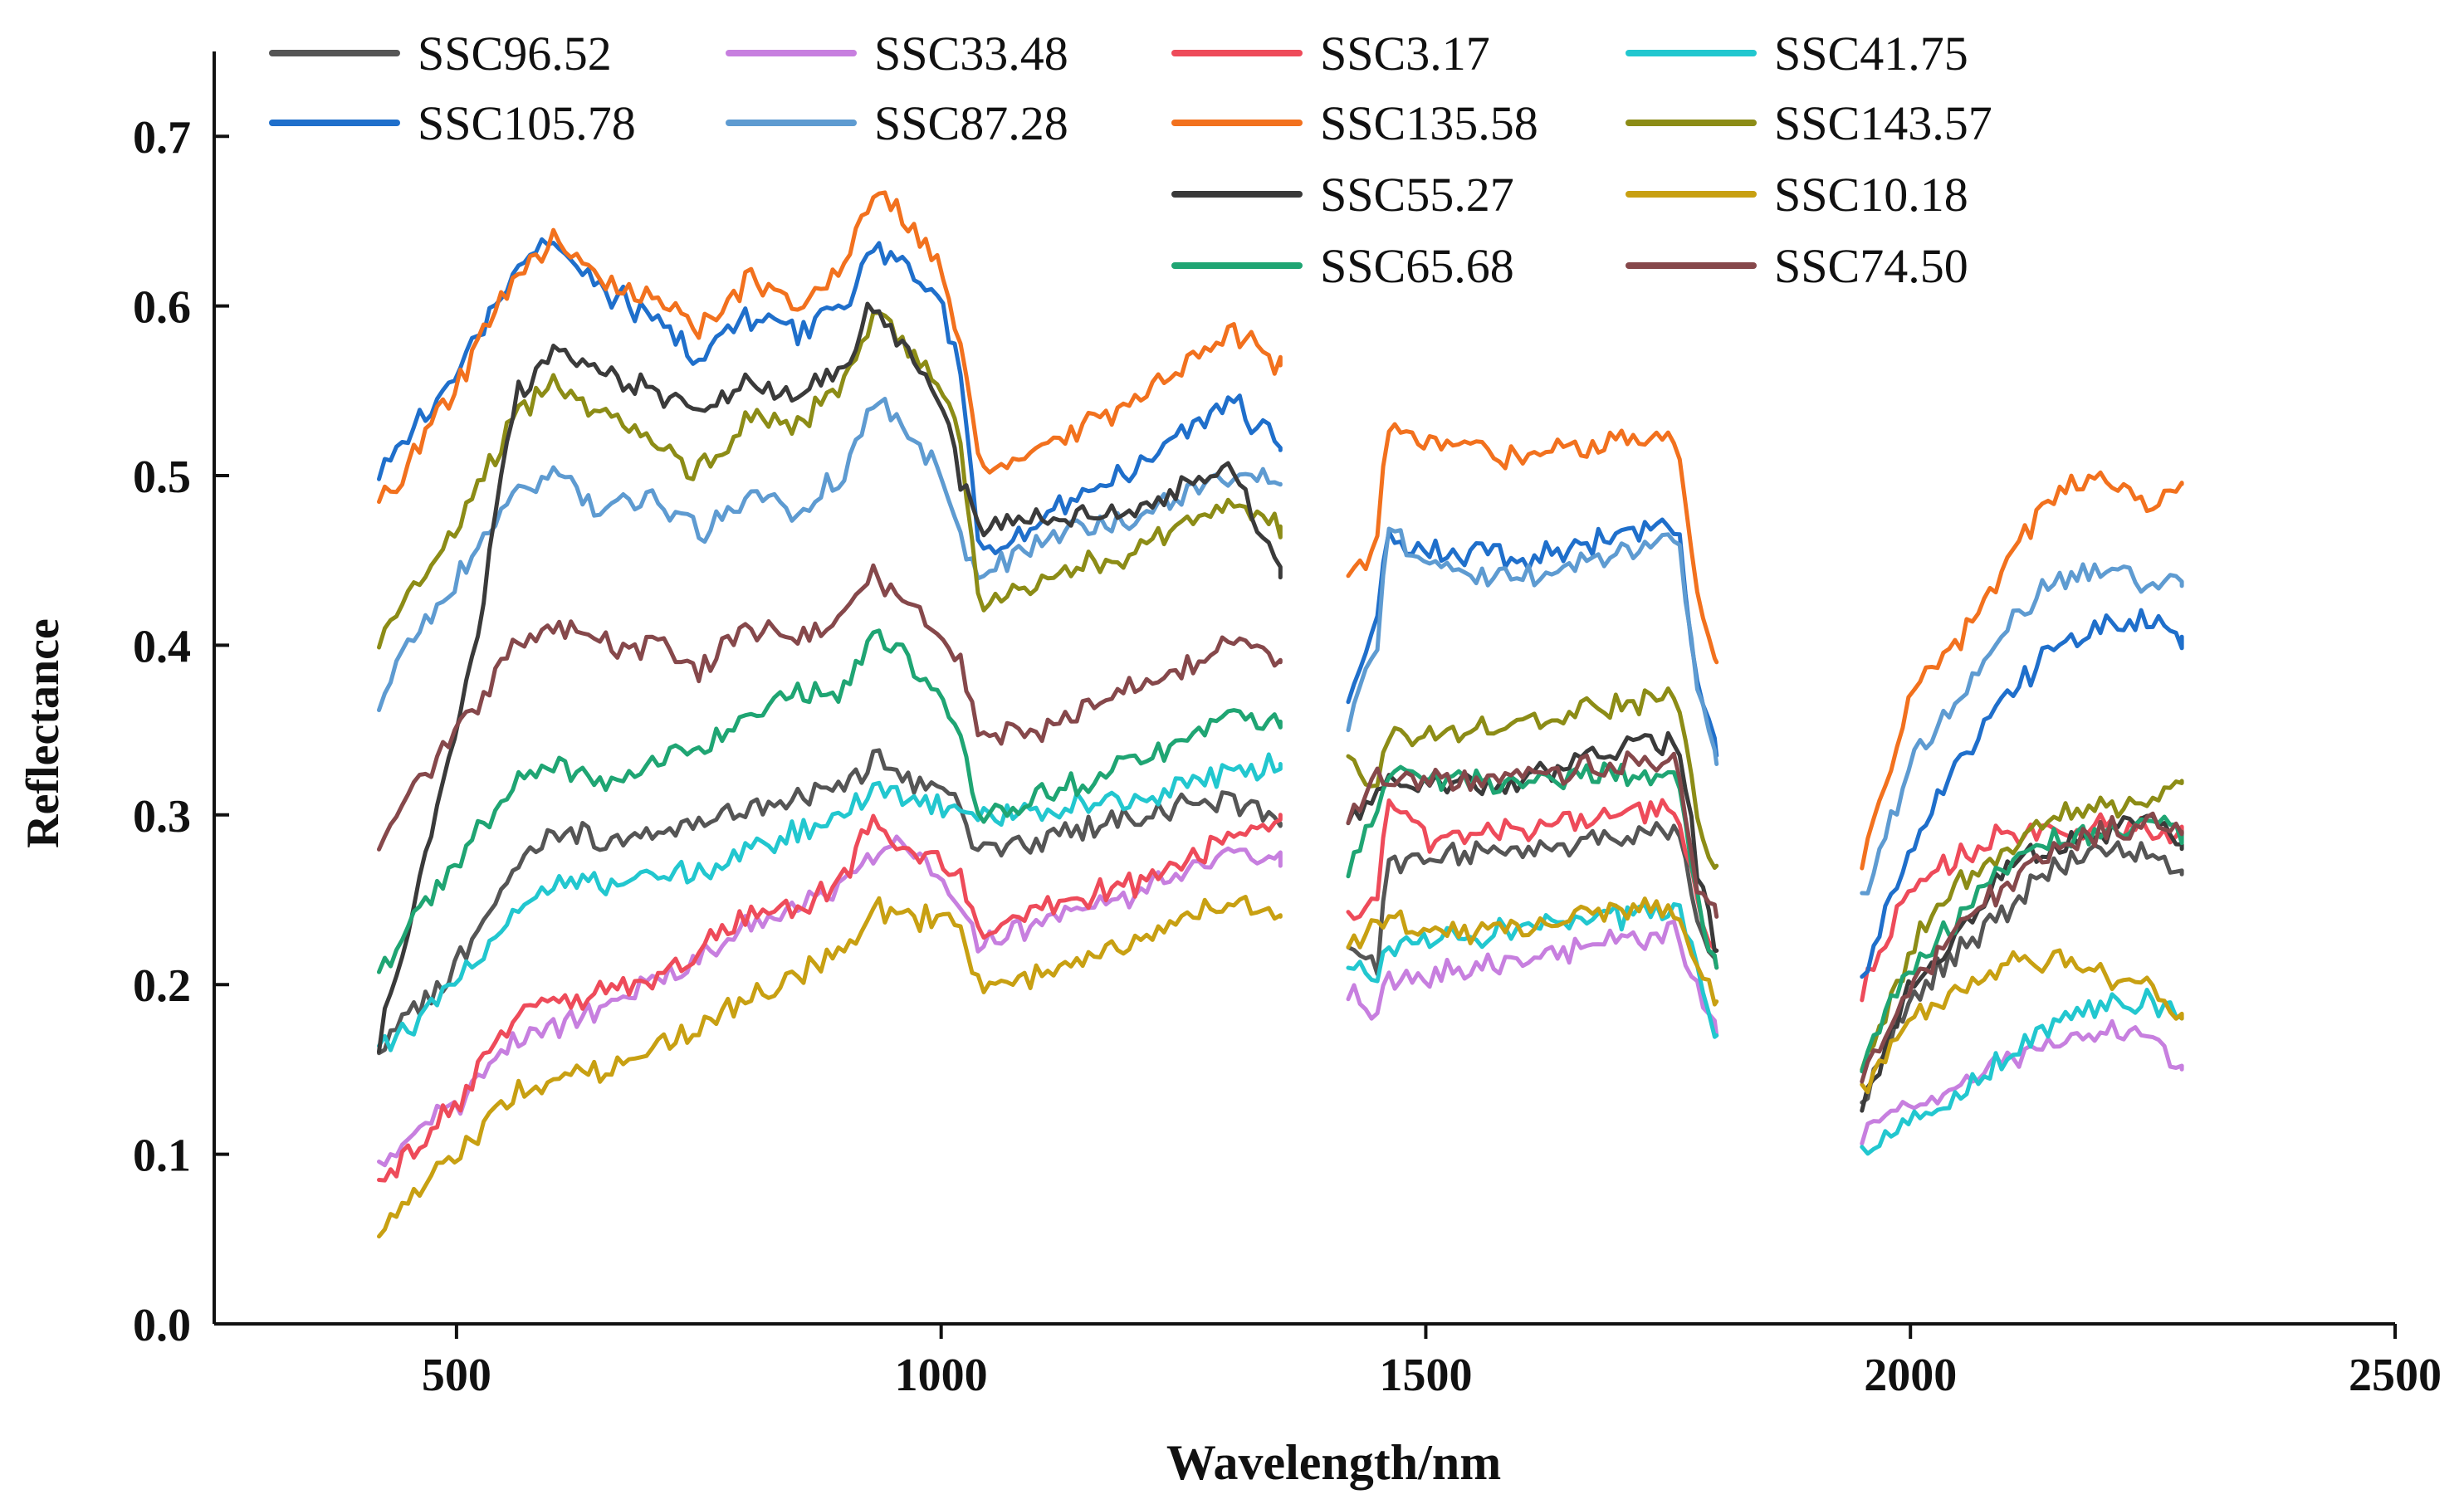  What do you see at coordinates (162, 986) in the screenshot?
I see `y-tick-label: 0.2` at bounding box center [162, 986].